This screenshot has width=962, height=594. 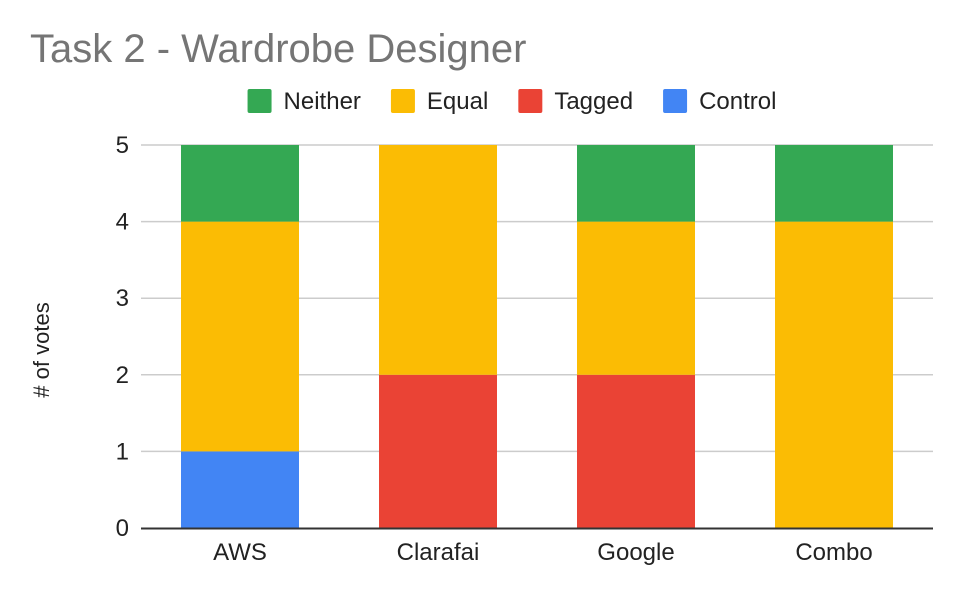 I want to click on x-axis-ticks: AWS Clarafai Google Combo, so click(x=543, y=552).